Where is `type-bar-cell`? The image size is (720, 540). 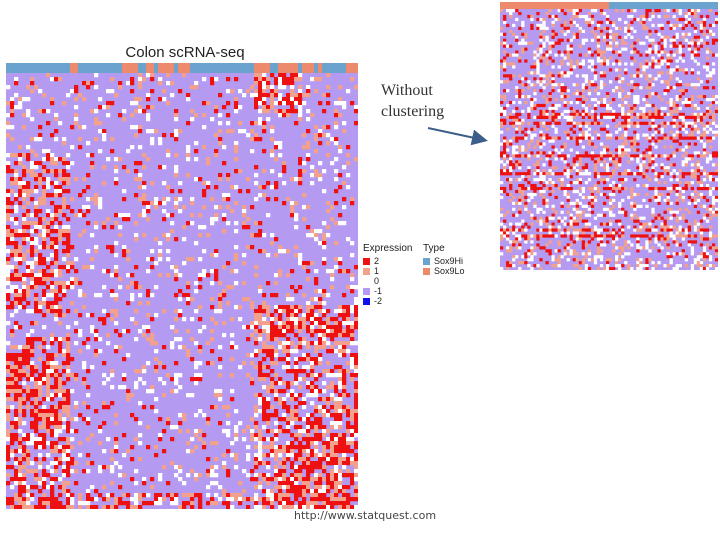
type-bar-cell is located at coordinates (232, 68).